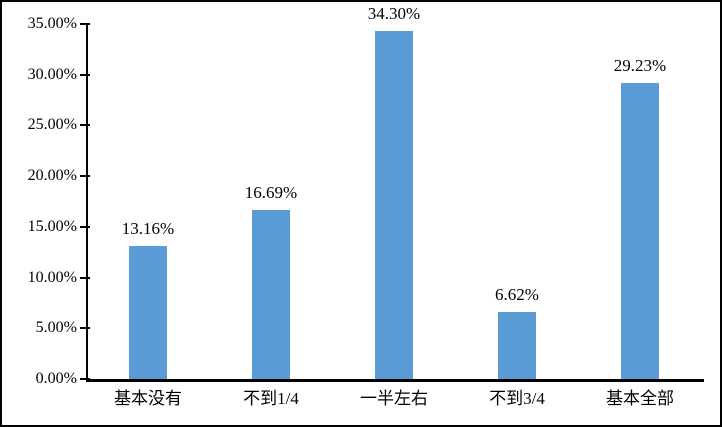 The image size is (722, 427). Describe the element at coordinates (52, 226) in the screenshot. I see `y-axis-tick-label: 15.00%` at that location.